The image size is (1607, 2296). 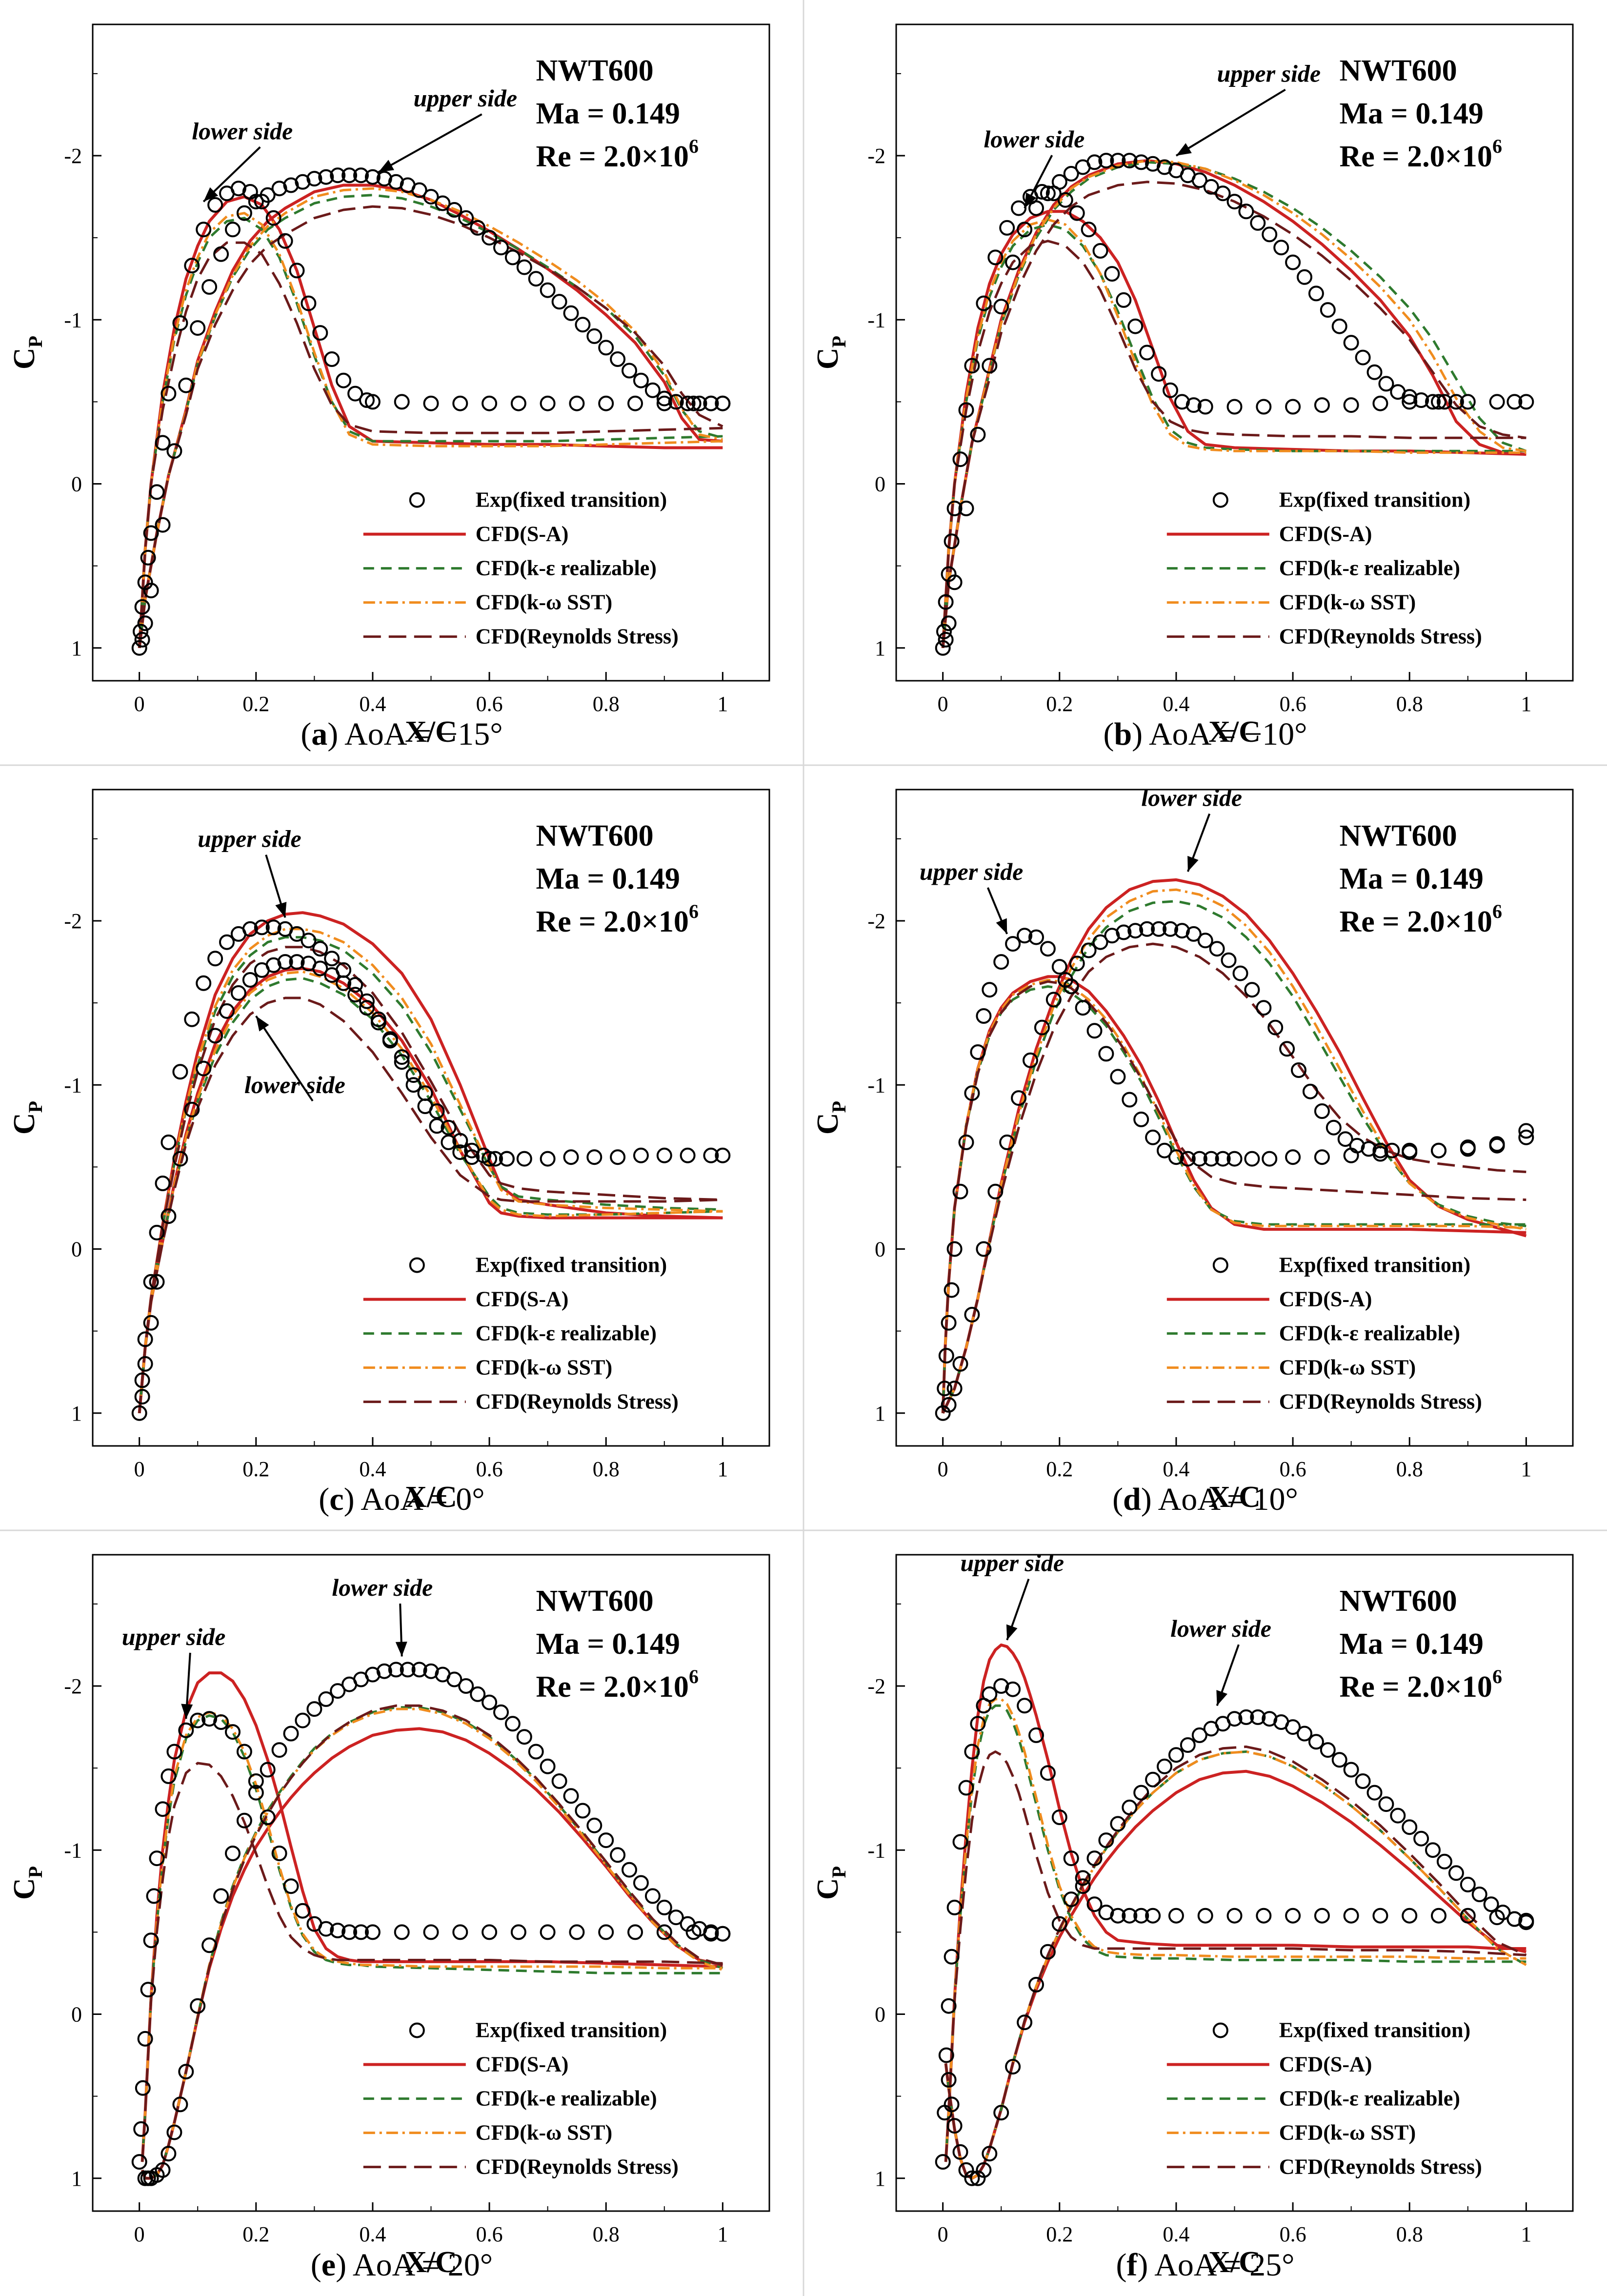 What do you see at coordinates (1193, 863) in the screenshot?
I see `annotation-arrowhead` at bounding box center [1193, 863].